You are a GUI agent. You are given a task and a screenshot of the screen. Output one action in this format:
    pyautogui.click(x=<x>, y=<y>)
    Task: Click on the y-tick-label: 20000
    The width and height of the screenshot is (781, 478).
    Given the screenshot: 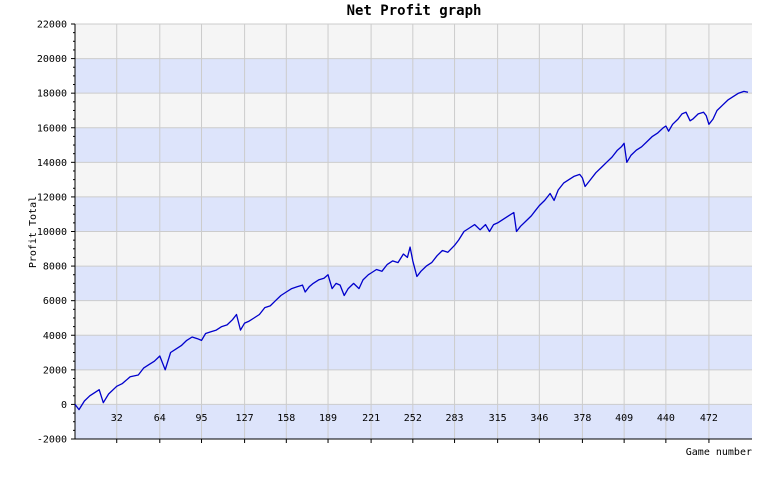 What is the action you would take?
    pyautogui.click(x=52, y=59)
    